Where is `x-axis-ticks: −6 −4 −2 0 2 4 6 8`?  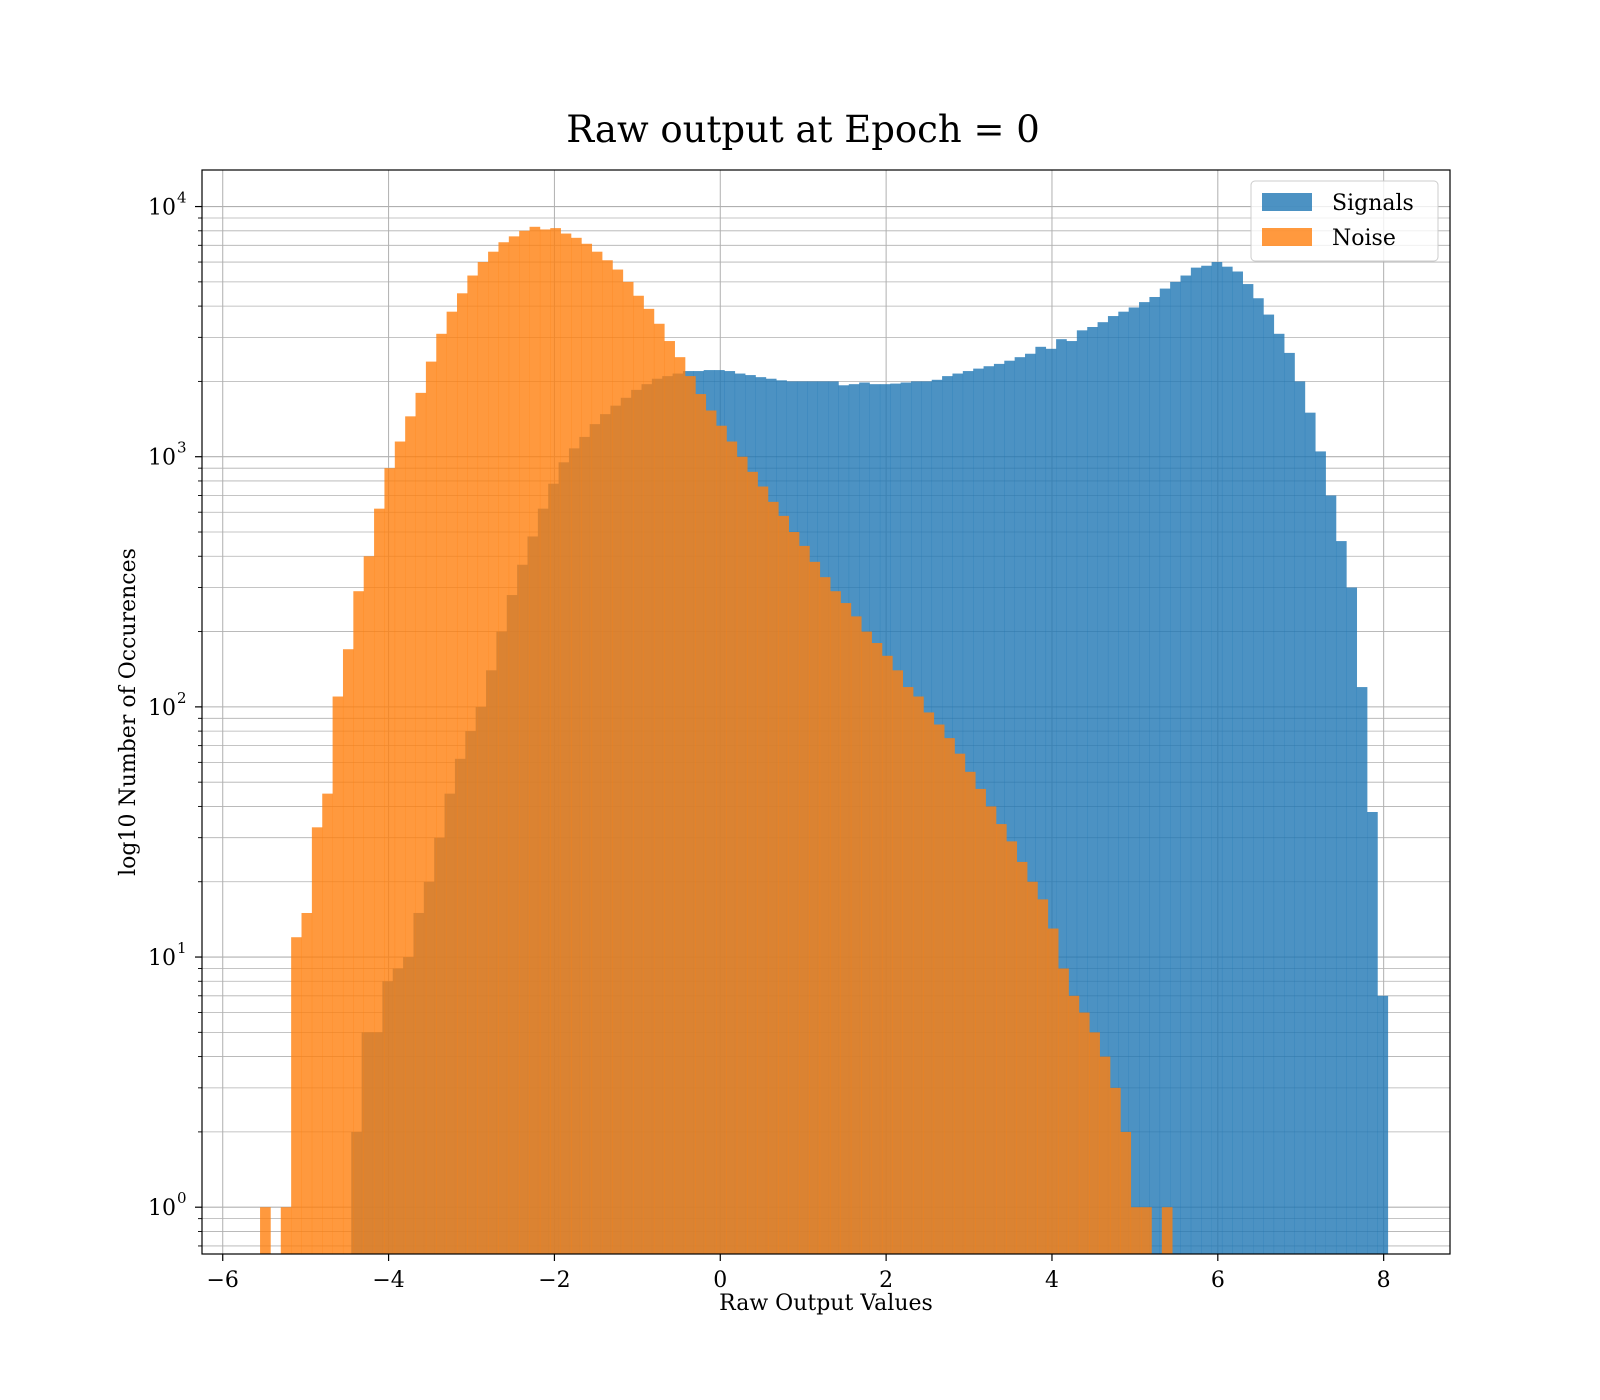 x-axis-ticks: −6 −4 −2 0 2 4 6 8 is located at coordinates (799, 1273).